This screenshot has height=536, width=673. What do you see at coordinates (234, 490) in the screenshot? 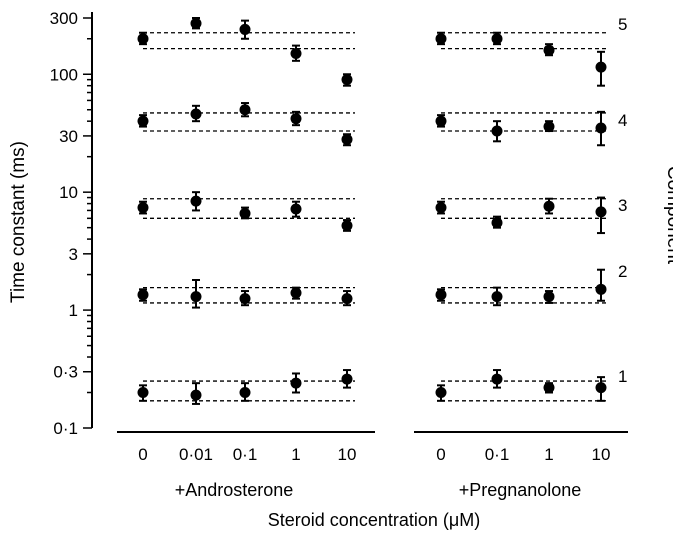
I see `panel-label-androsterone: +Androsterone` at bounding box center [234, 490].